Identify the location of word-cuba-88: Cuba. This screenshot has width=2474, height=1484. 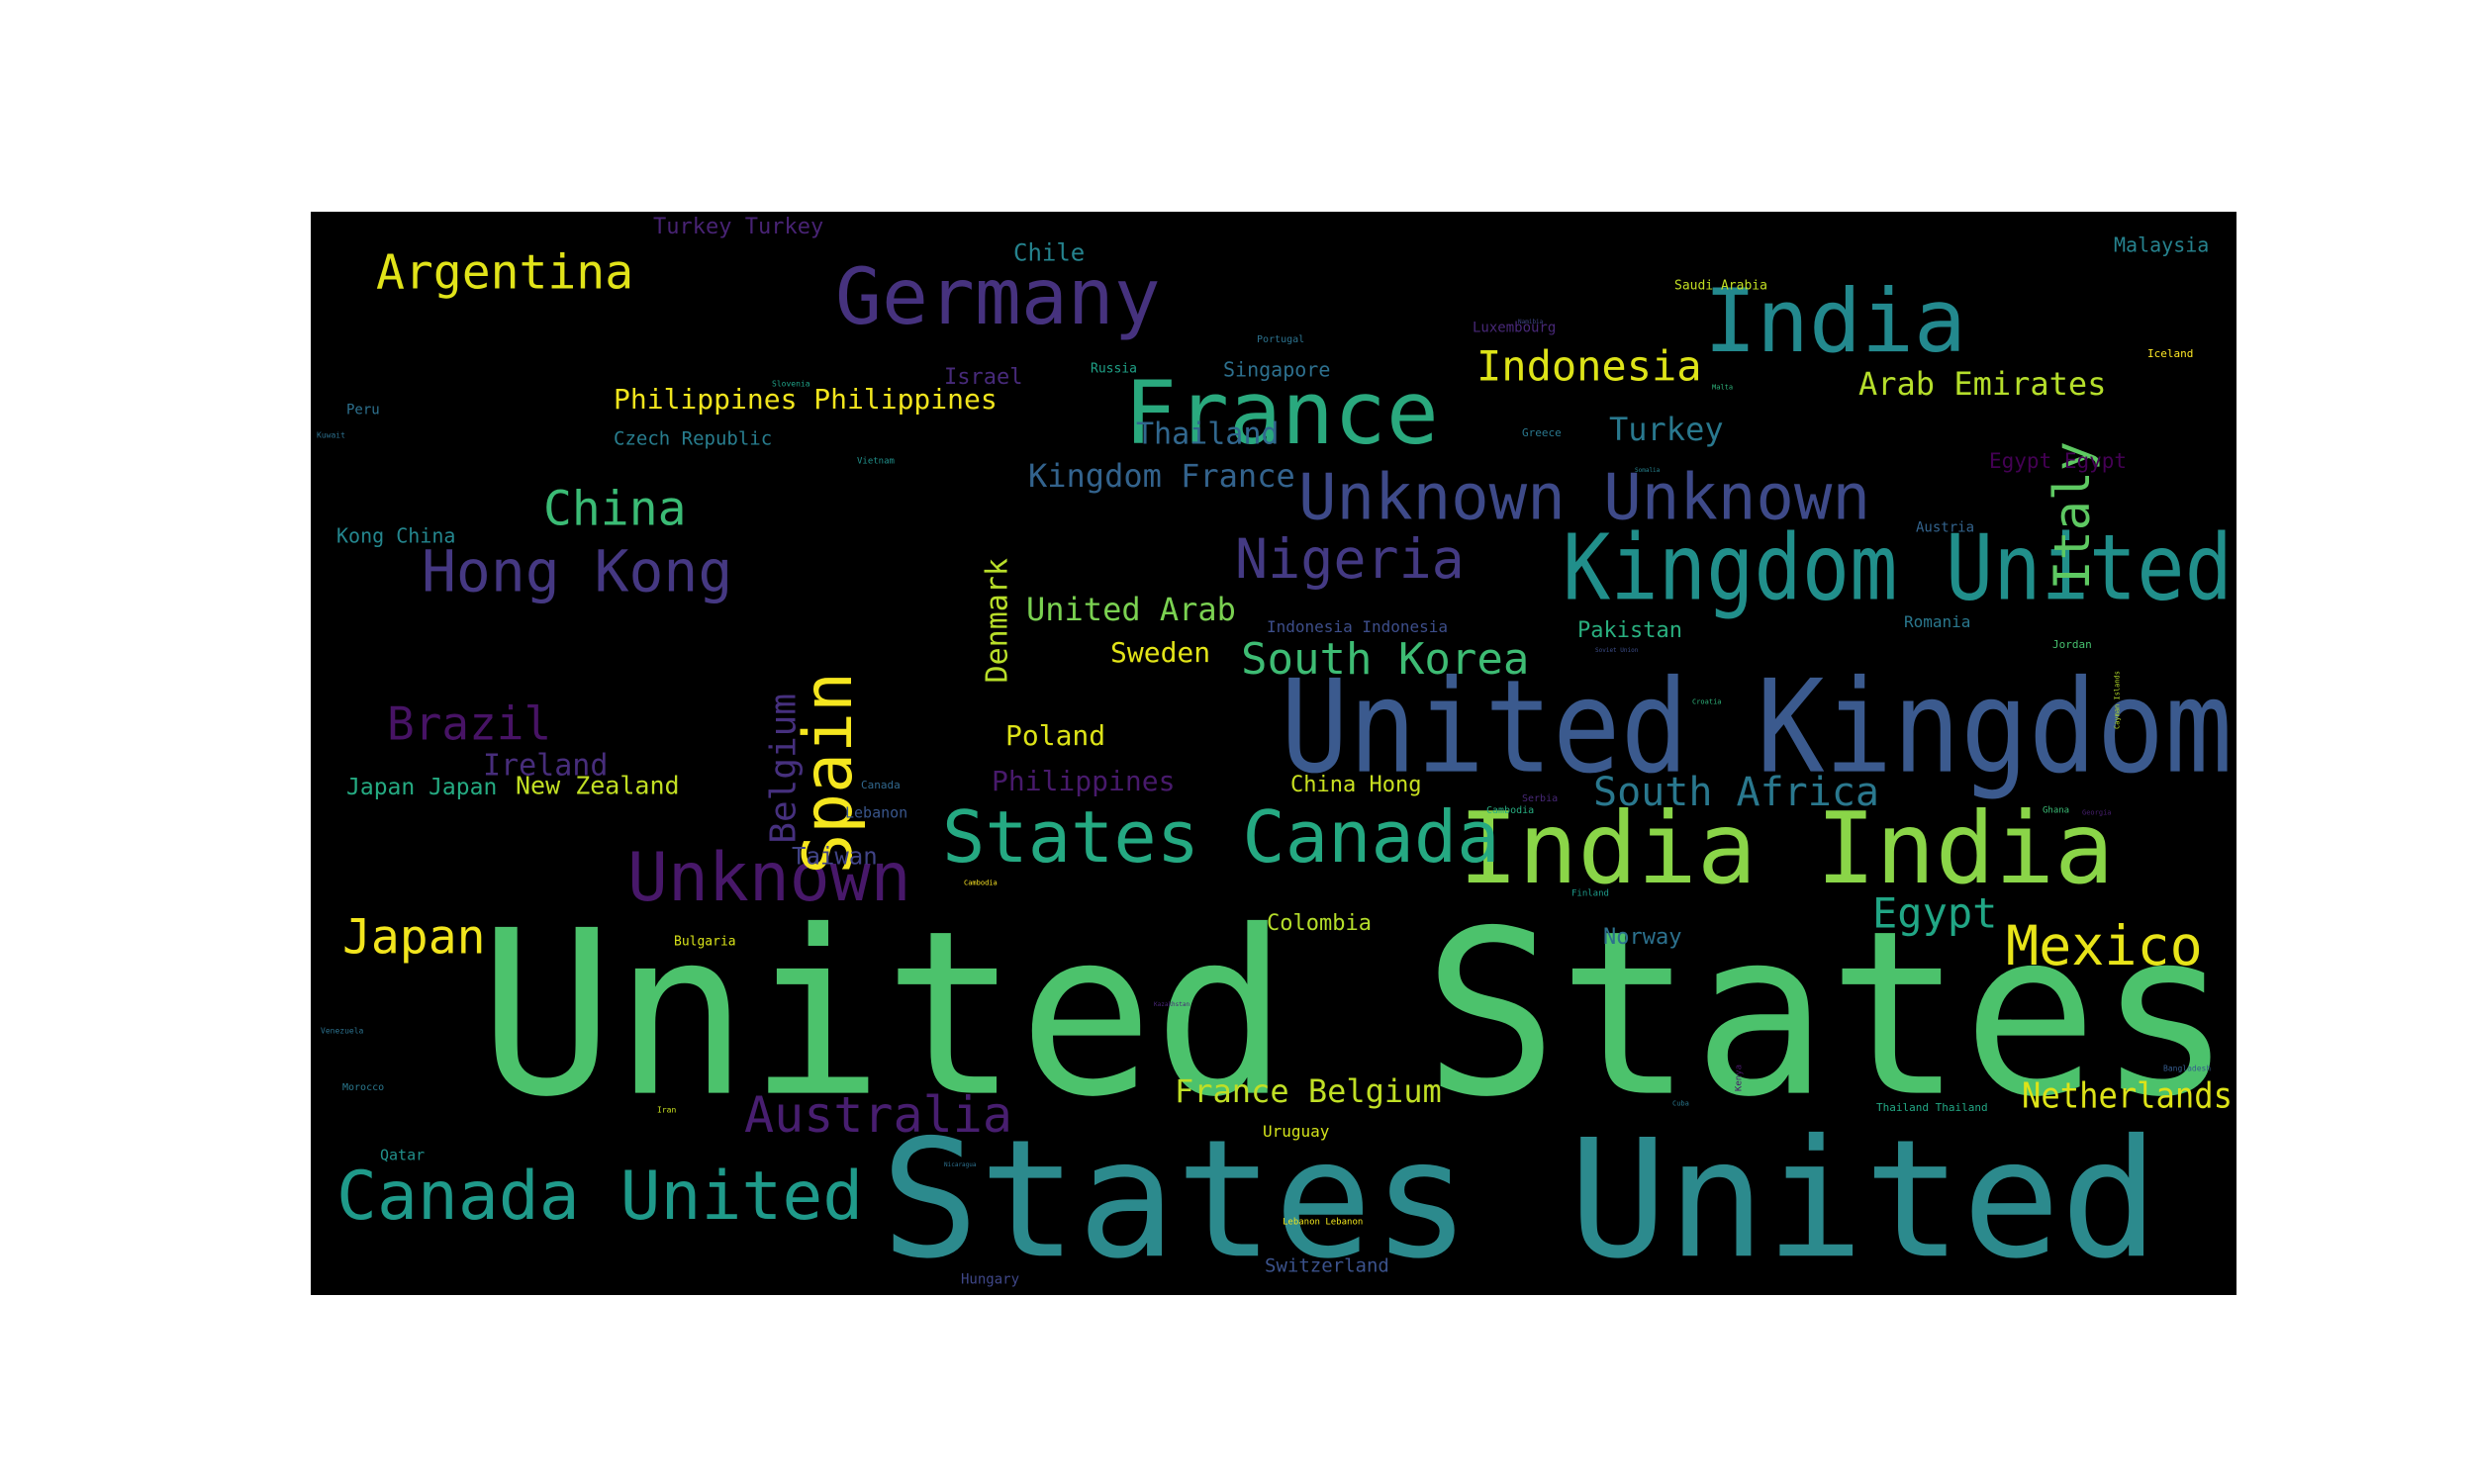
(1680, 1104).